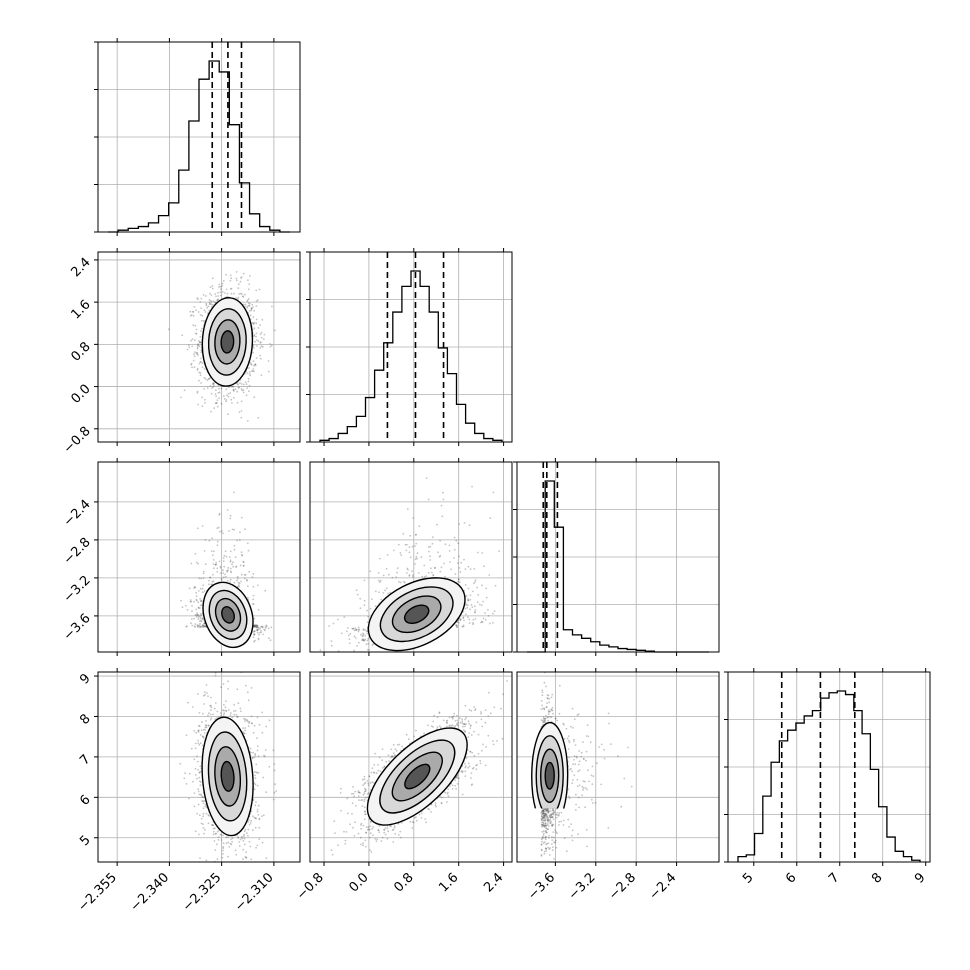 This screenshot has width=970, height=970. I want to click on y-tick-label: 8, so click(85, 720).